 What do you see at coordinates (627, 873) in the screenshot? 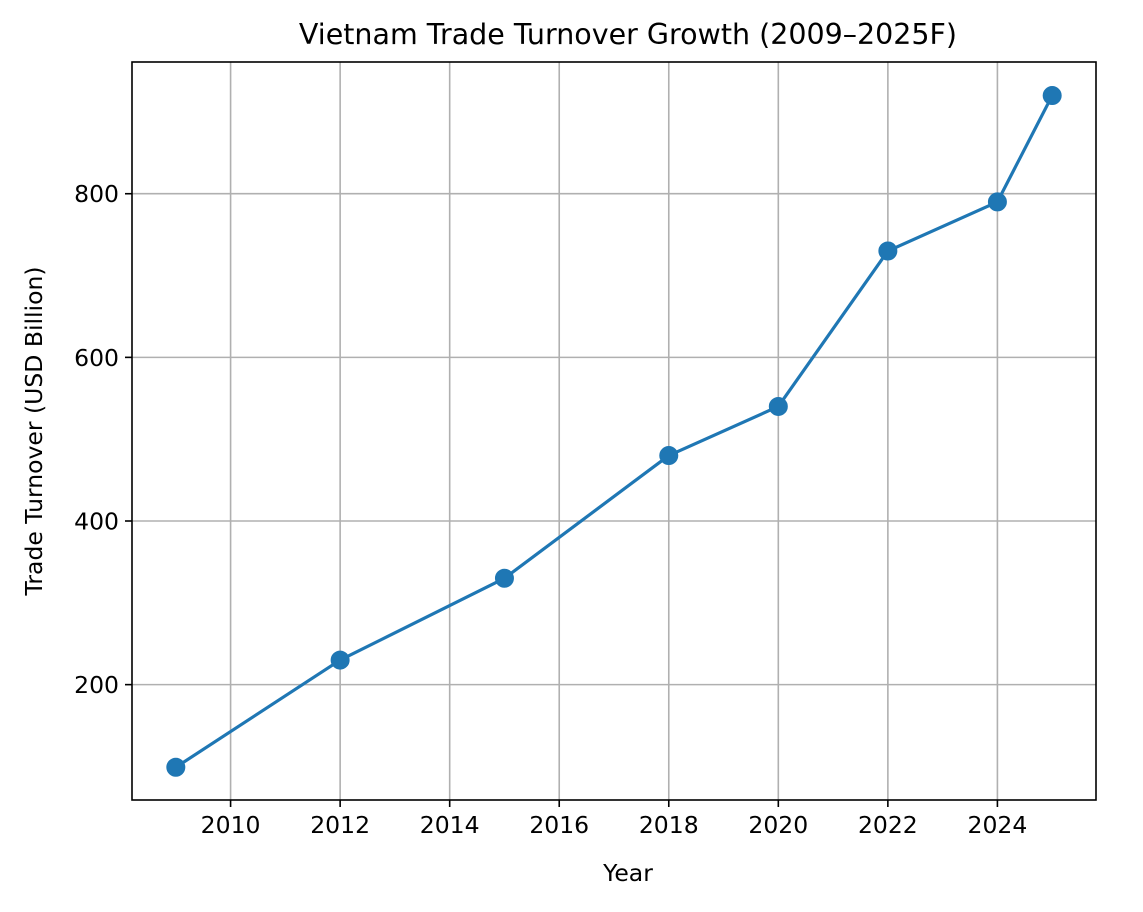
I see `x-axis-label: Year` at bounding box center [627, 873].